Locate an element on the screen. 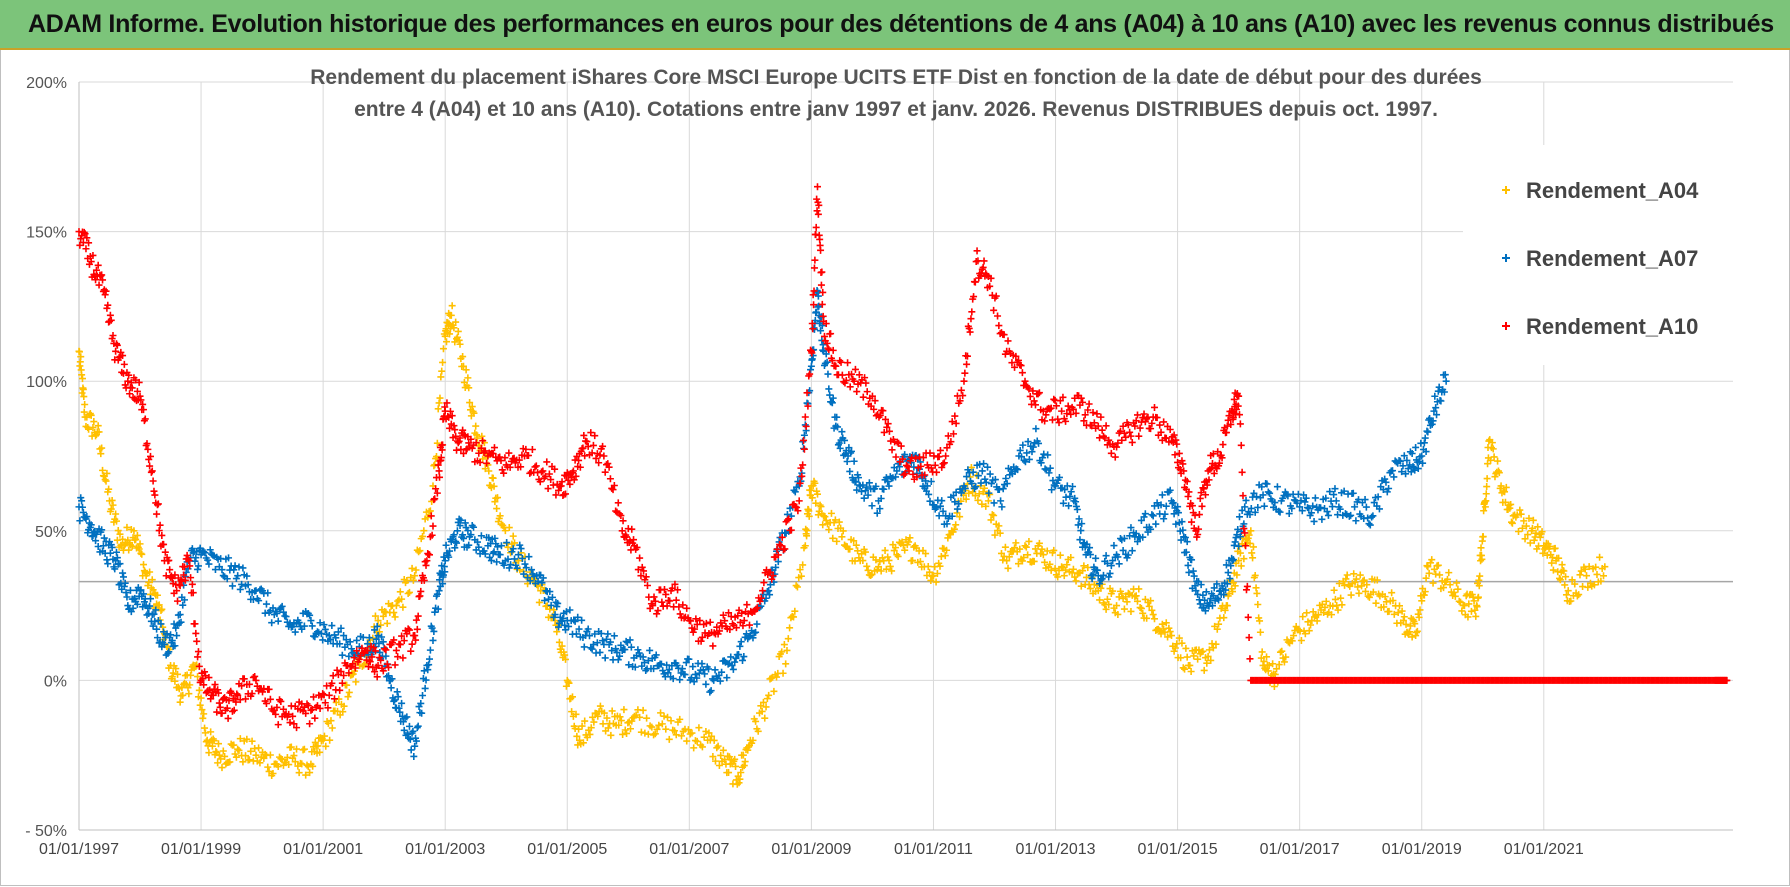 The width and height of the screenshot is (1790, 887). x-tick-label: 01/01/1997 is located at coordinates (79, 849).